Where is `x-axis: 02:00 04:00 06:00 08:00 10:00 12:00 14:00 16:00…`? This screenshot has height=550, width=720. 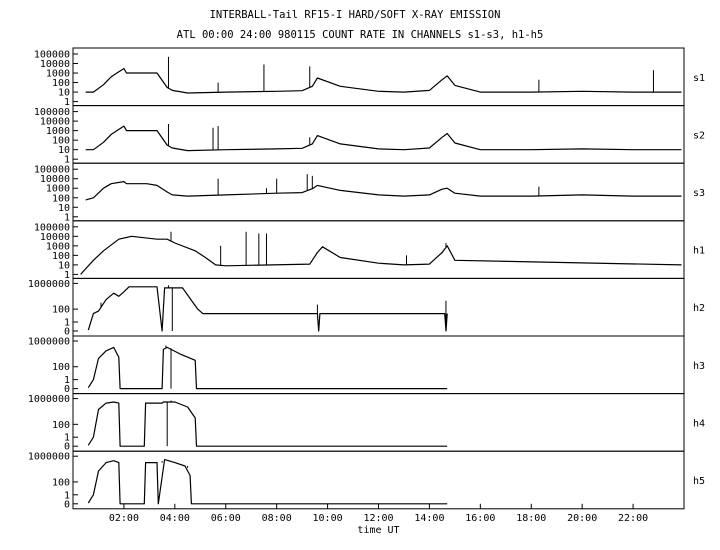 x-axis: 02:00 04:00 06:00 08:00 10:00 12:00 14:00 16:00… is located at coordinates (378, 519).